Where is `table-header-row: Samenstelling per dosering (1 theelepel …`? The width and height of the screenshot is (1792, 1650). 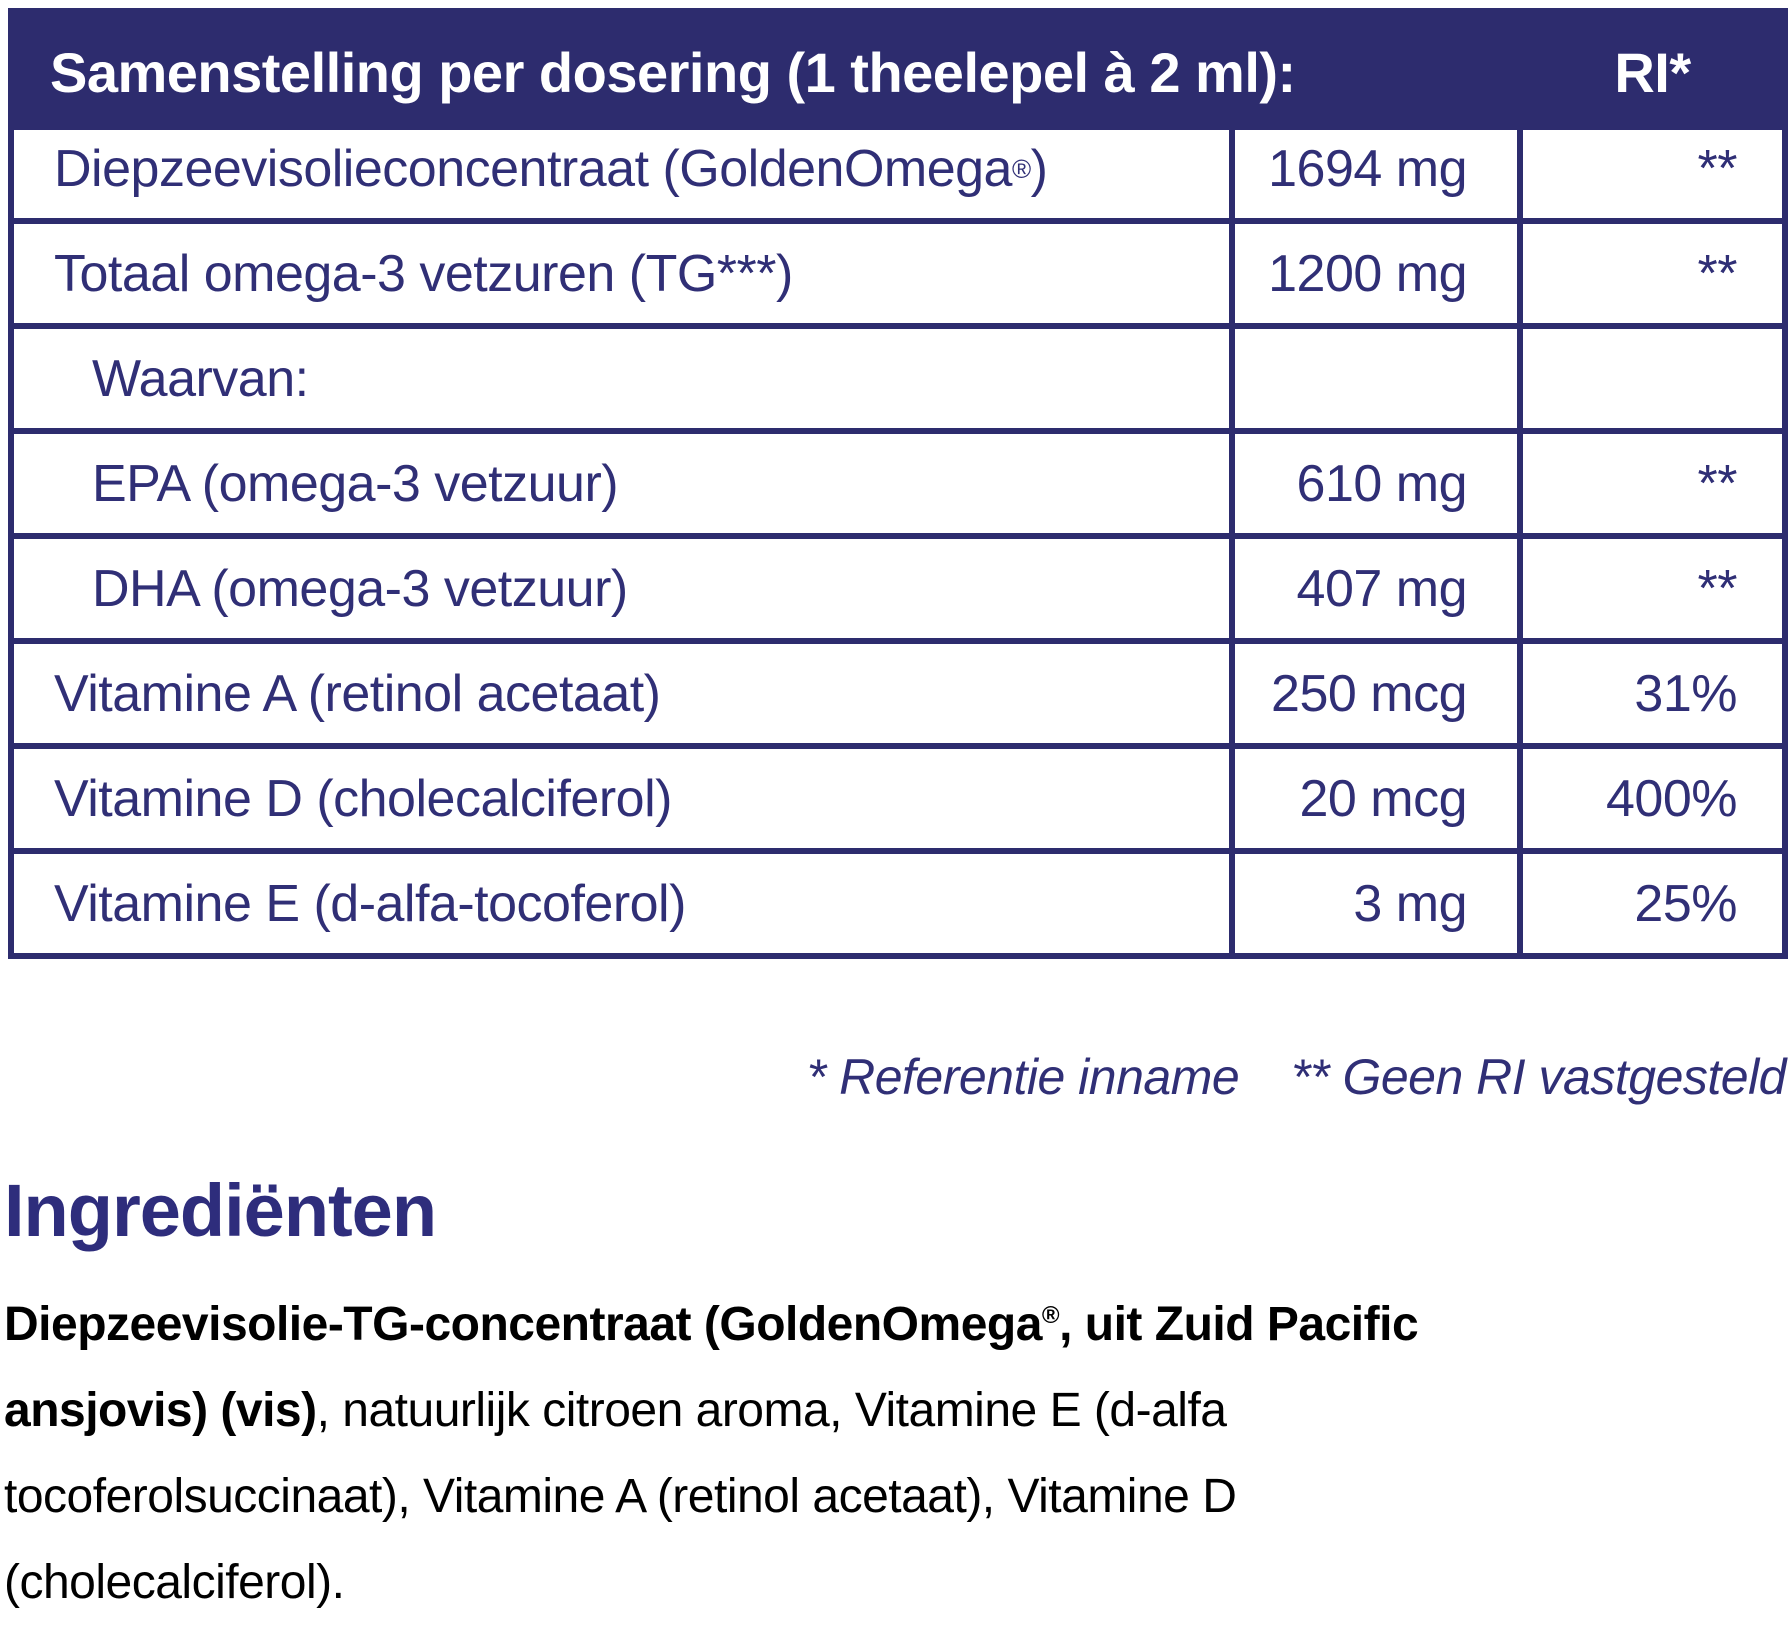 table-header-row: Samenstelling per dosering (1 theelepel … is located at coordinates (898, 72).